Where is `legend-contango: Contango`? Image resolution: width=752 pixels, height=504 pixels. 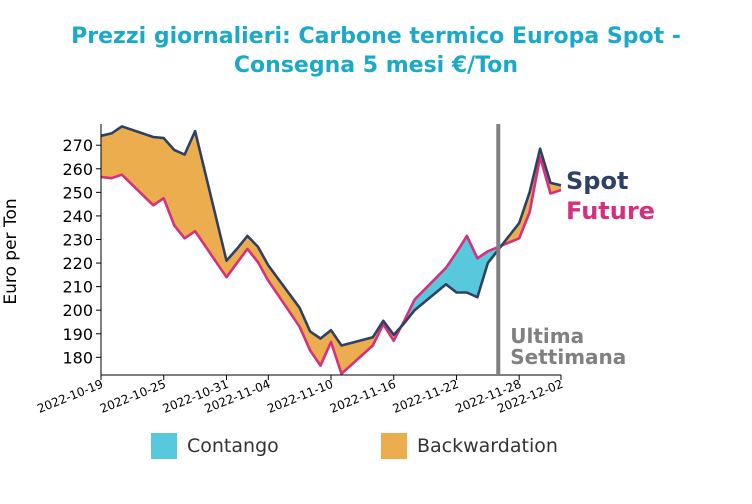
legend-contango: Contango is located at coordinates (215, 446).